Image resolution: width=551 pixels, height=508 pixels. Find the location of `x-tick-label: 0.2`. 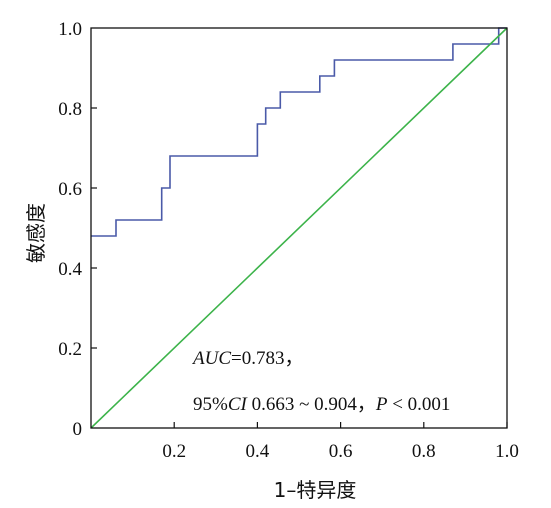

x-tick-label: 0.2 is located at coordinates (174, 451).